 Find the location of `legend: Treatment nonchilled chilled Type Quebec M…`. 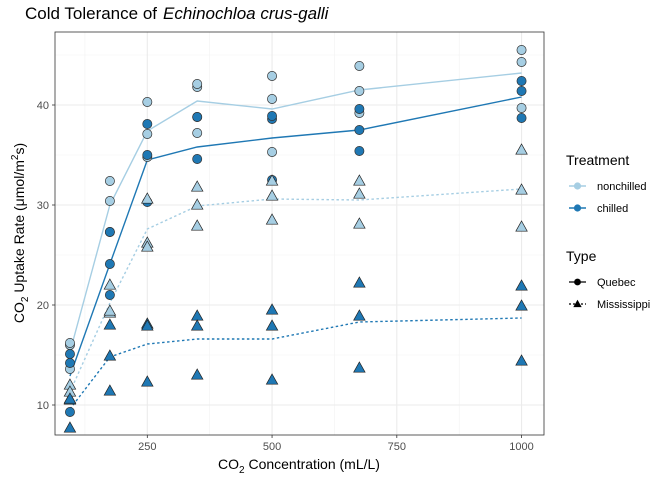

legend: Treatment nonchilled chilled Type Quebec M… is located at coordinates (608, 231).